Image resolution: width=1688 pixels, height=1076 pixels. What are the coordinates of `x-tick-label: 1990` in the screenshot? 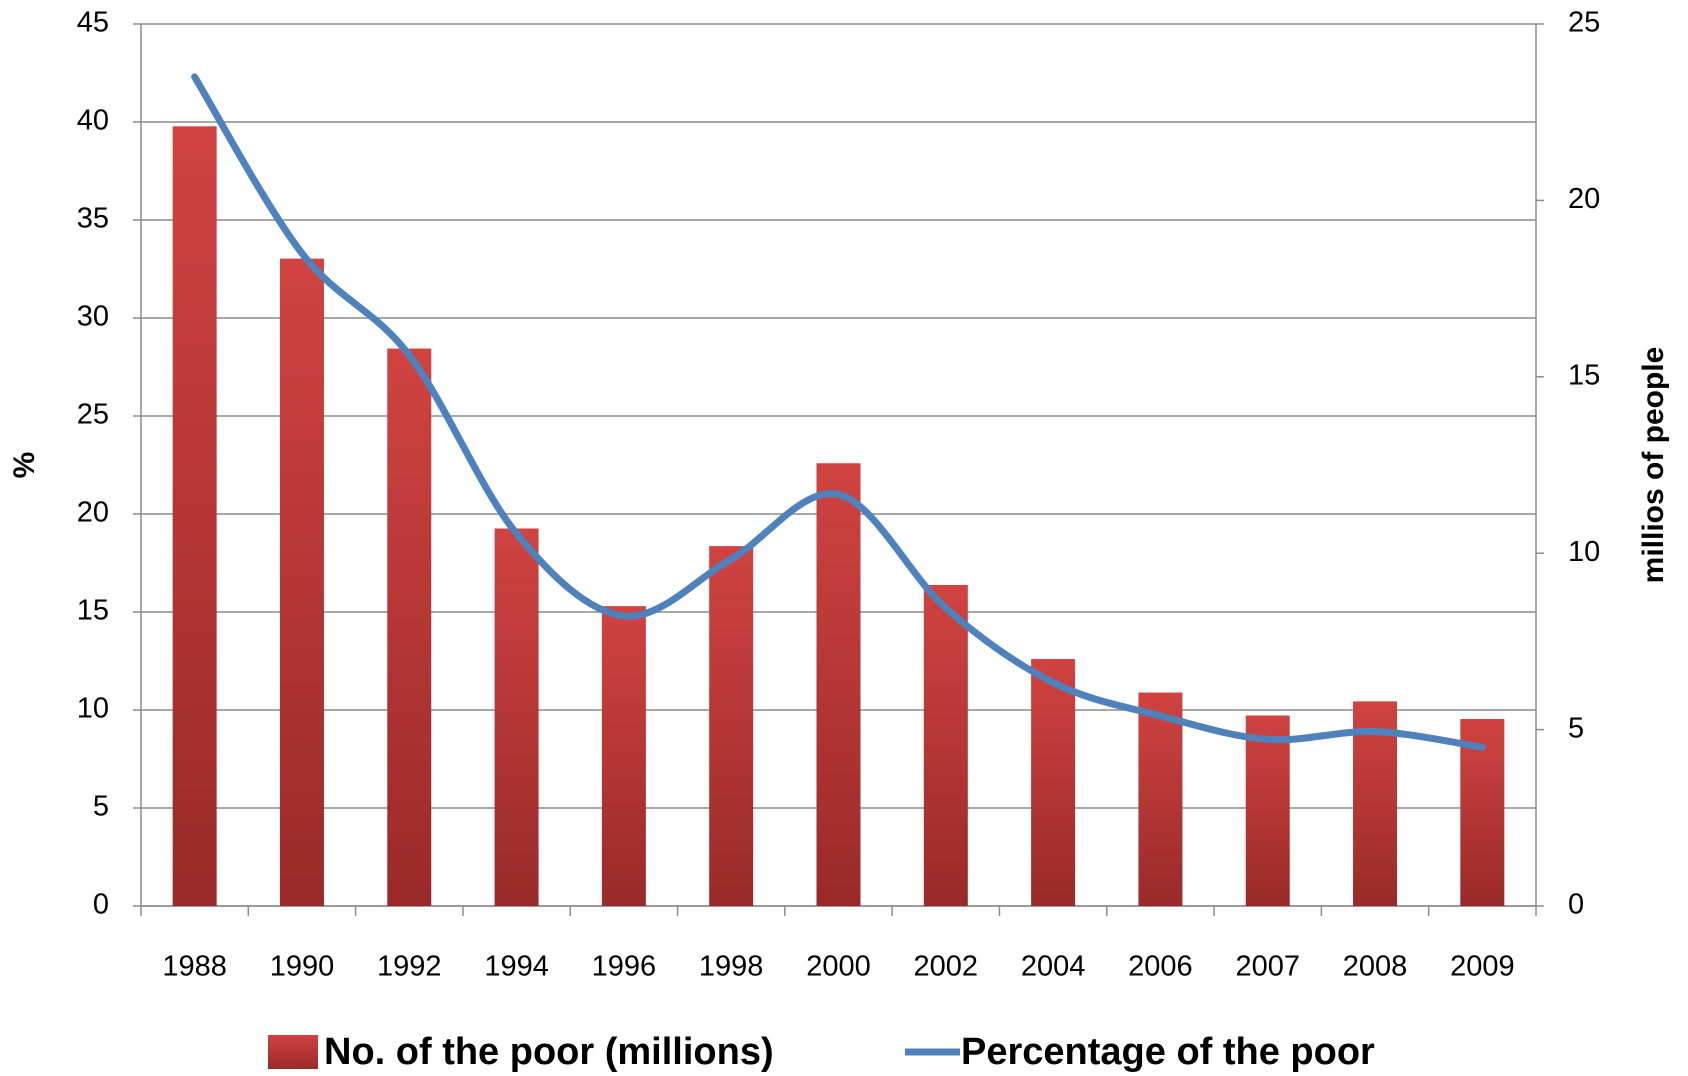 It's located at (302, 967).